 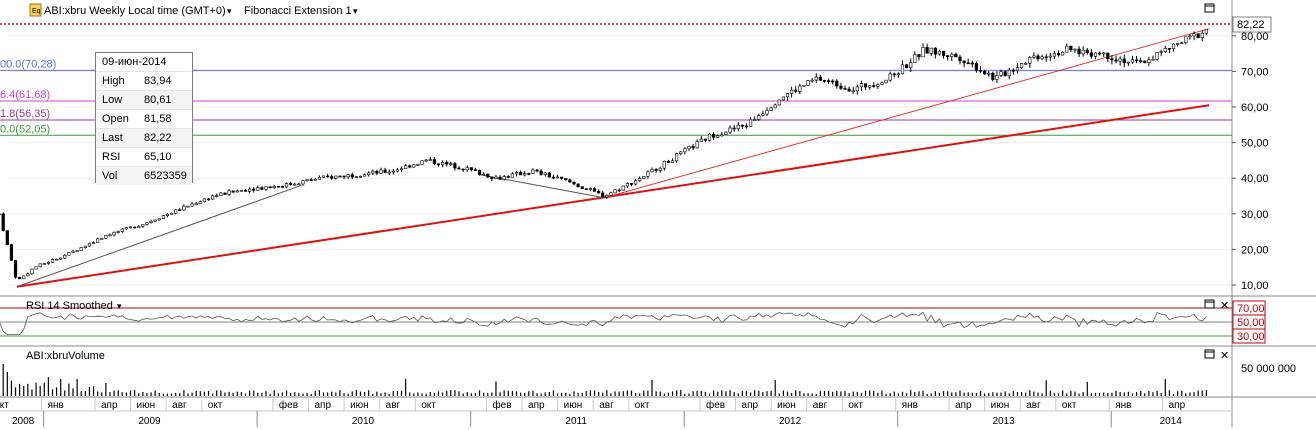 I want to click on rsi-close-icon: ✕, so click(x=1224, y=306).